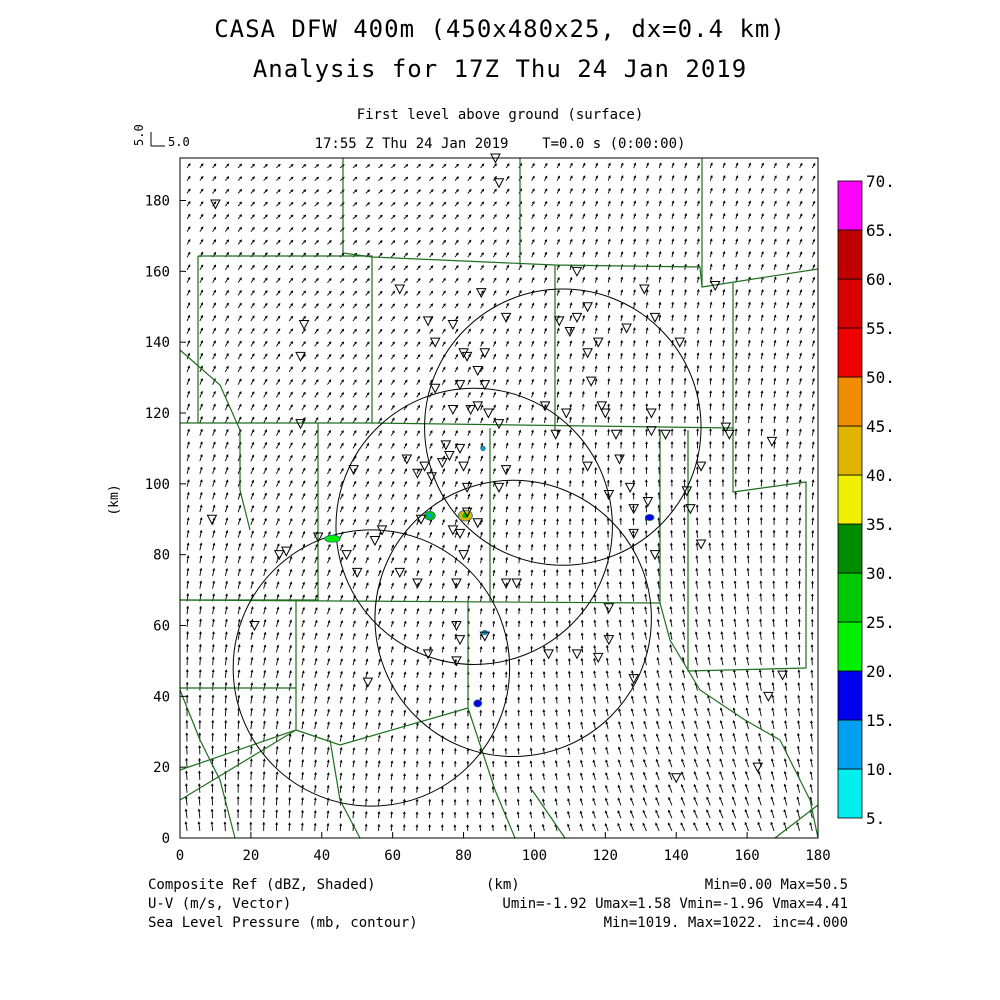  Describe the element at coordinates (392, 856) in the screenshot. I see `x-tick-label: 60` at that location.